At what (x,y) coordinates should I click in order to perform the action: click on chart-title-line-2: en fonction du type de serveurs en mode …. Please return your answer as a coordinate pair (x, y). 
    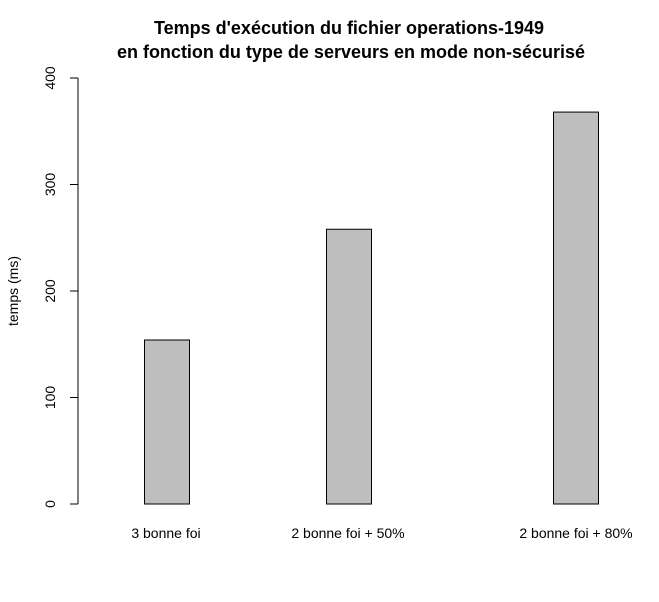
    Looking at the image, I should click on (351, 52).